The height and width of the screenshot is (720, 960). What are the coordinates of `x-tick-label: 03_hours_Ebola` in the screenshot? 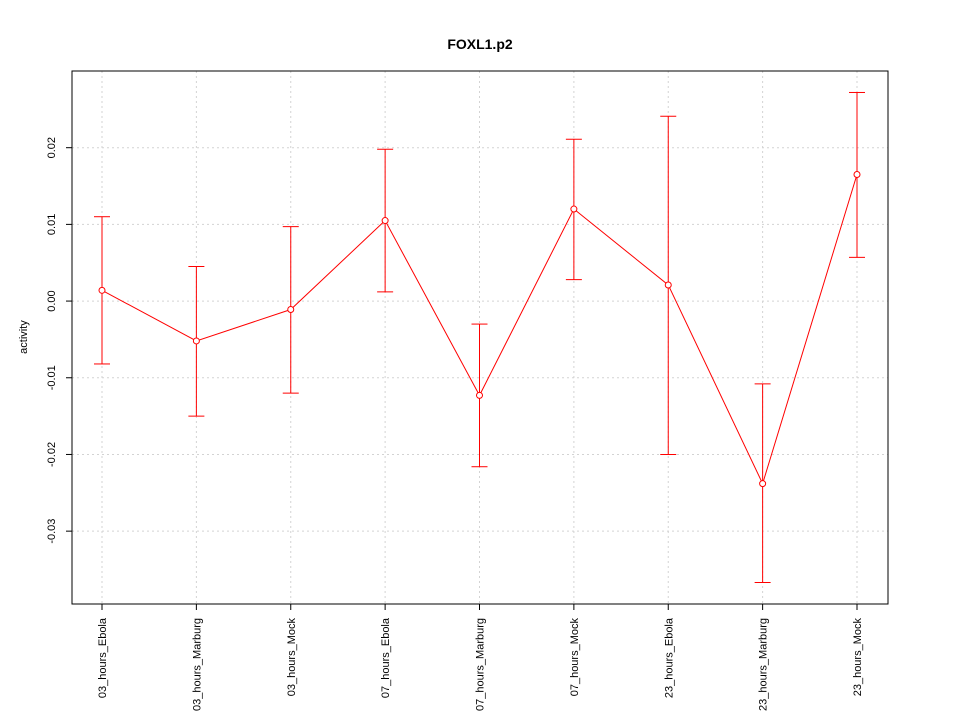 It's located at (103, 657).